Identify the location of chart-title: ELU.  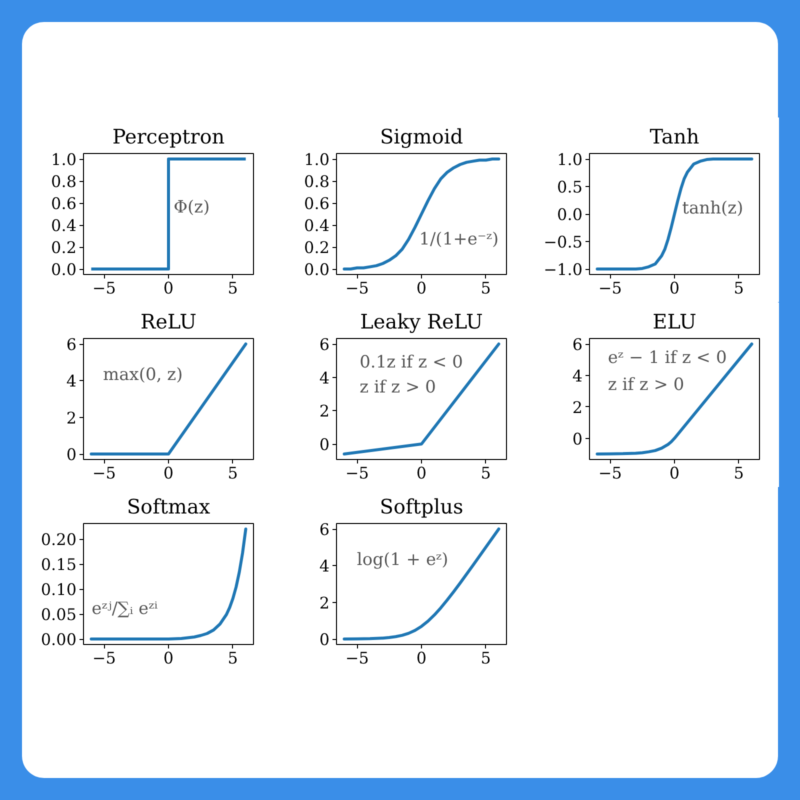
(674, 322).